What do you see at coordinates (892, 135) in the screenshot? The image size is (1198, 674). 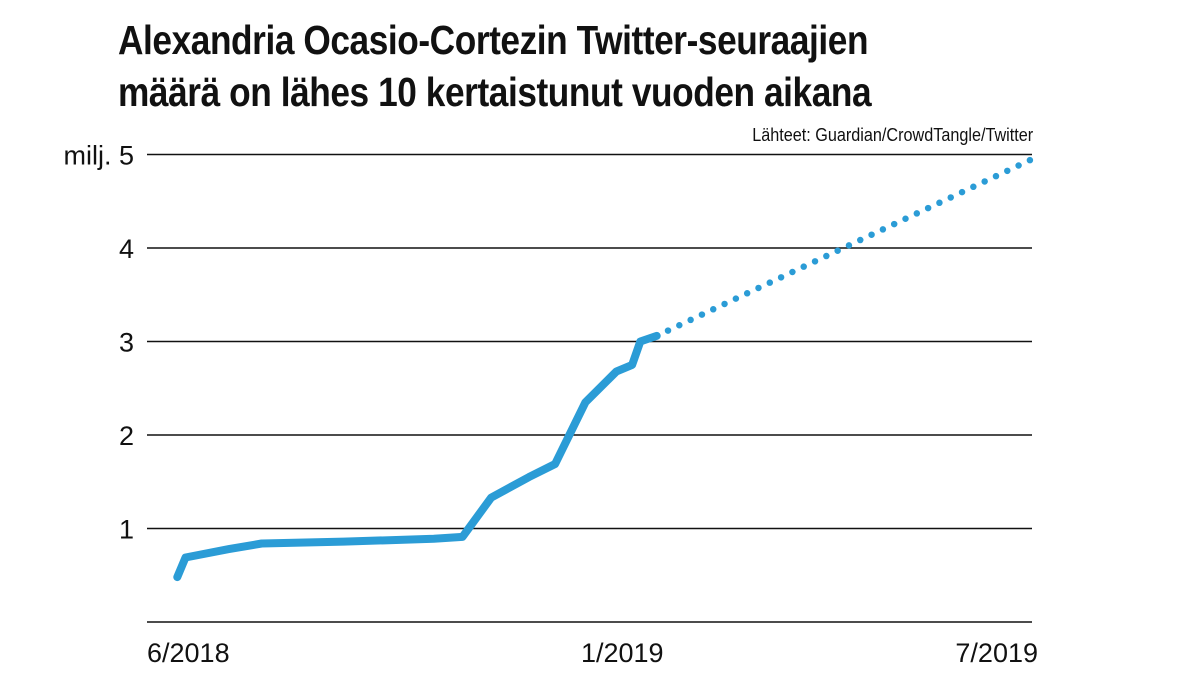 I see `source-note: Lähteet: Guardian/CrowdTangle/Twitter` at bounding box center [892, 135].